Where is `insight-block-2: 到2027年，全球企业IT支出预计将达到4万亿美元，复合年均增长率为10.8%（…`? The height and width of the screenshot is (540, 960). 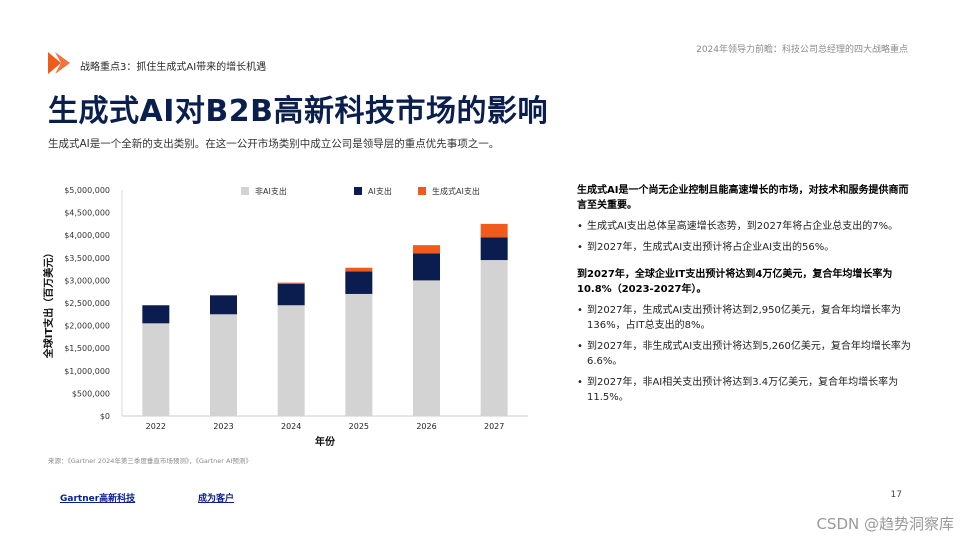
insight-block-2: 到2027年，全球企业IT支出预计将达到4万亿美元，复合年均增长率为10.8%（… is located at coordinates (747, 336).